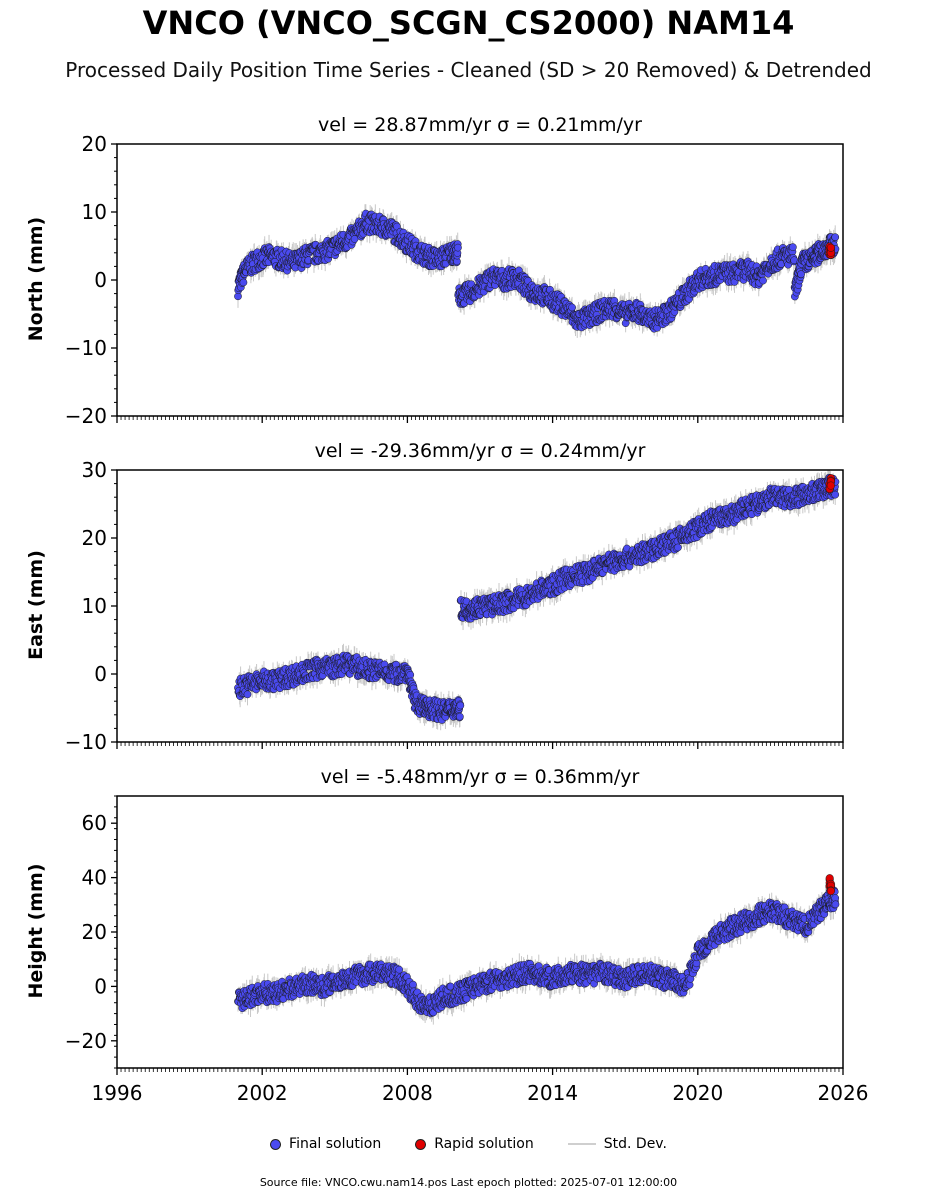 Image resolution: width=937 pixels, height=1200 pixels. What do you see at coordinates (468, 23) in the screenshot?
I see `figure-title: VNCO (VNCO_SCGN_CS2000) NAM14` at bounding box center [468, 23].